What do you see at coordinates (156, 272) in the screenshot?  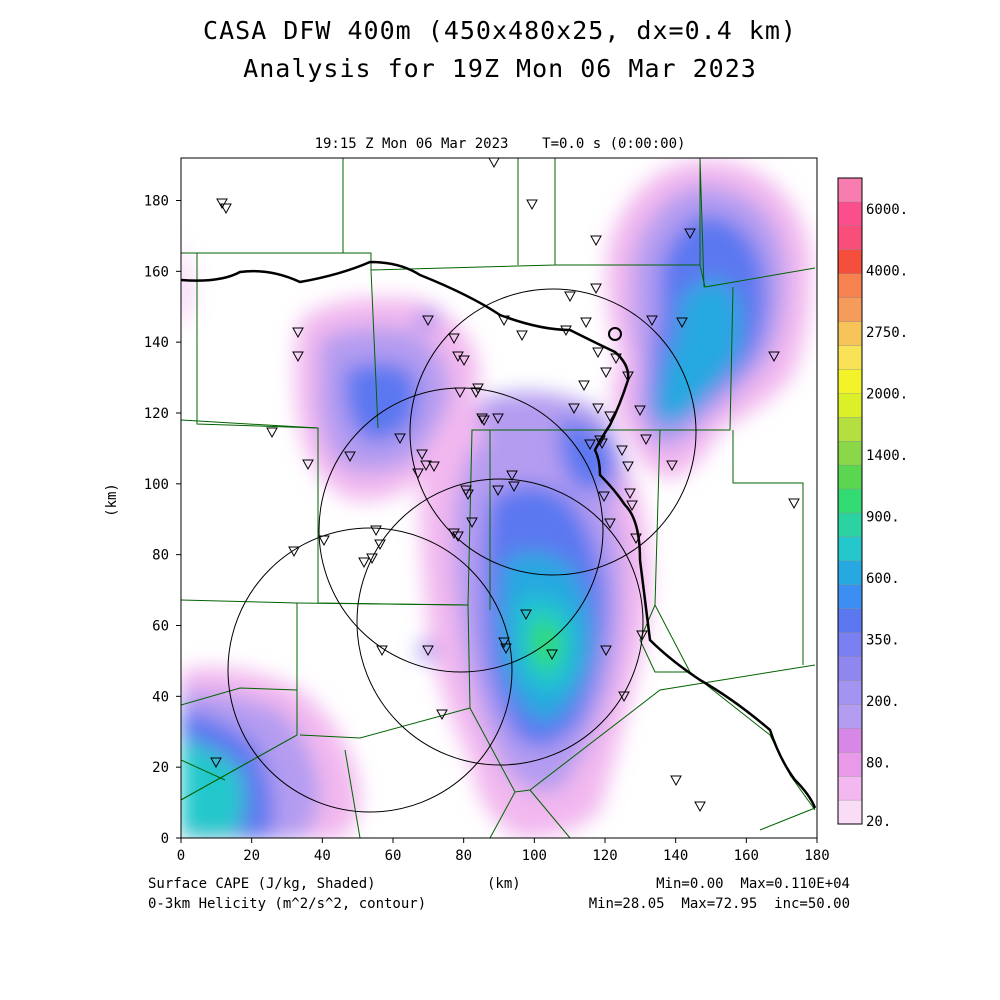 I see `y-tick-label: 160` at bounding box center [156, 272].